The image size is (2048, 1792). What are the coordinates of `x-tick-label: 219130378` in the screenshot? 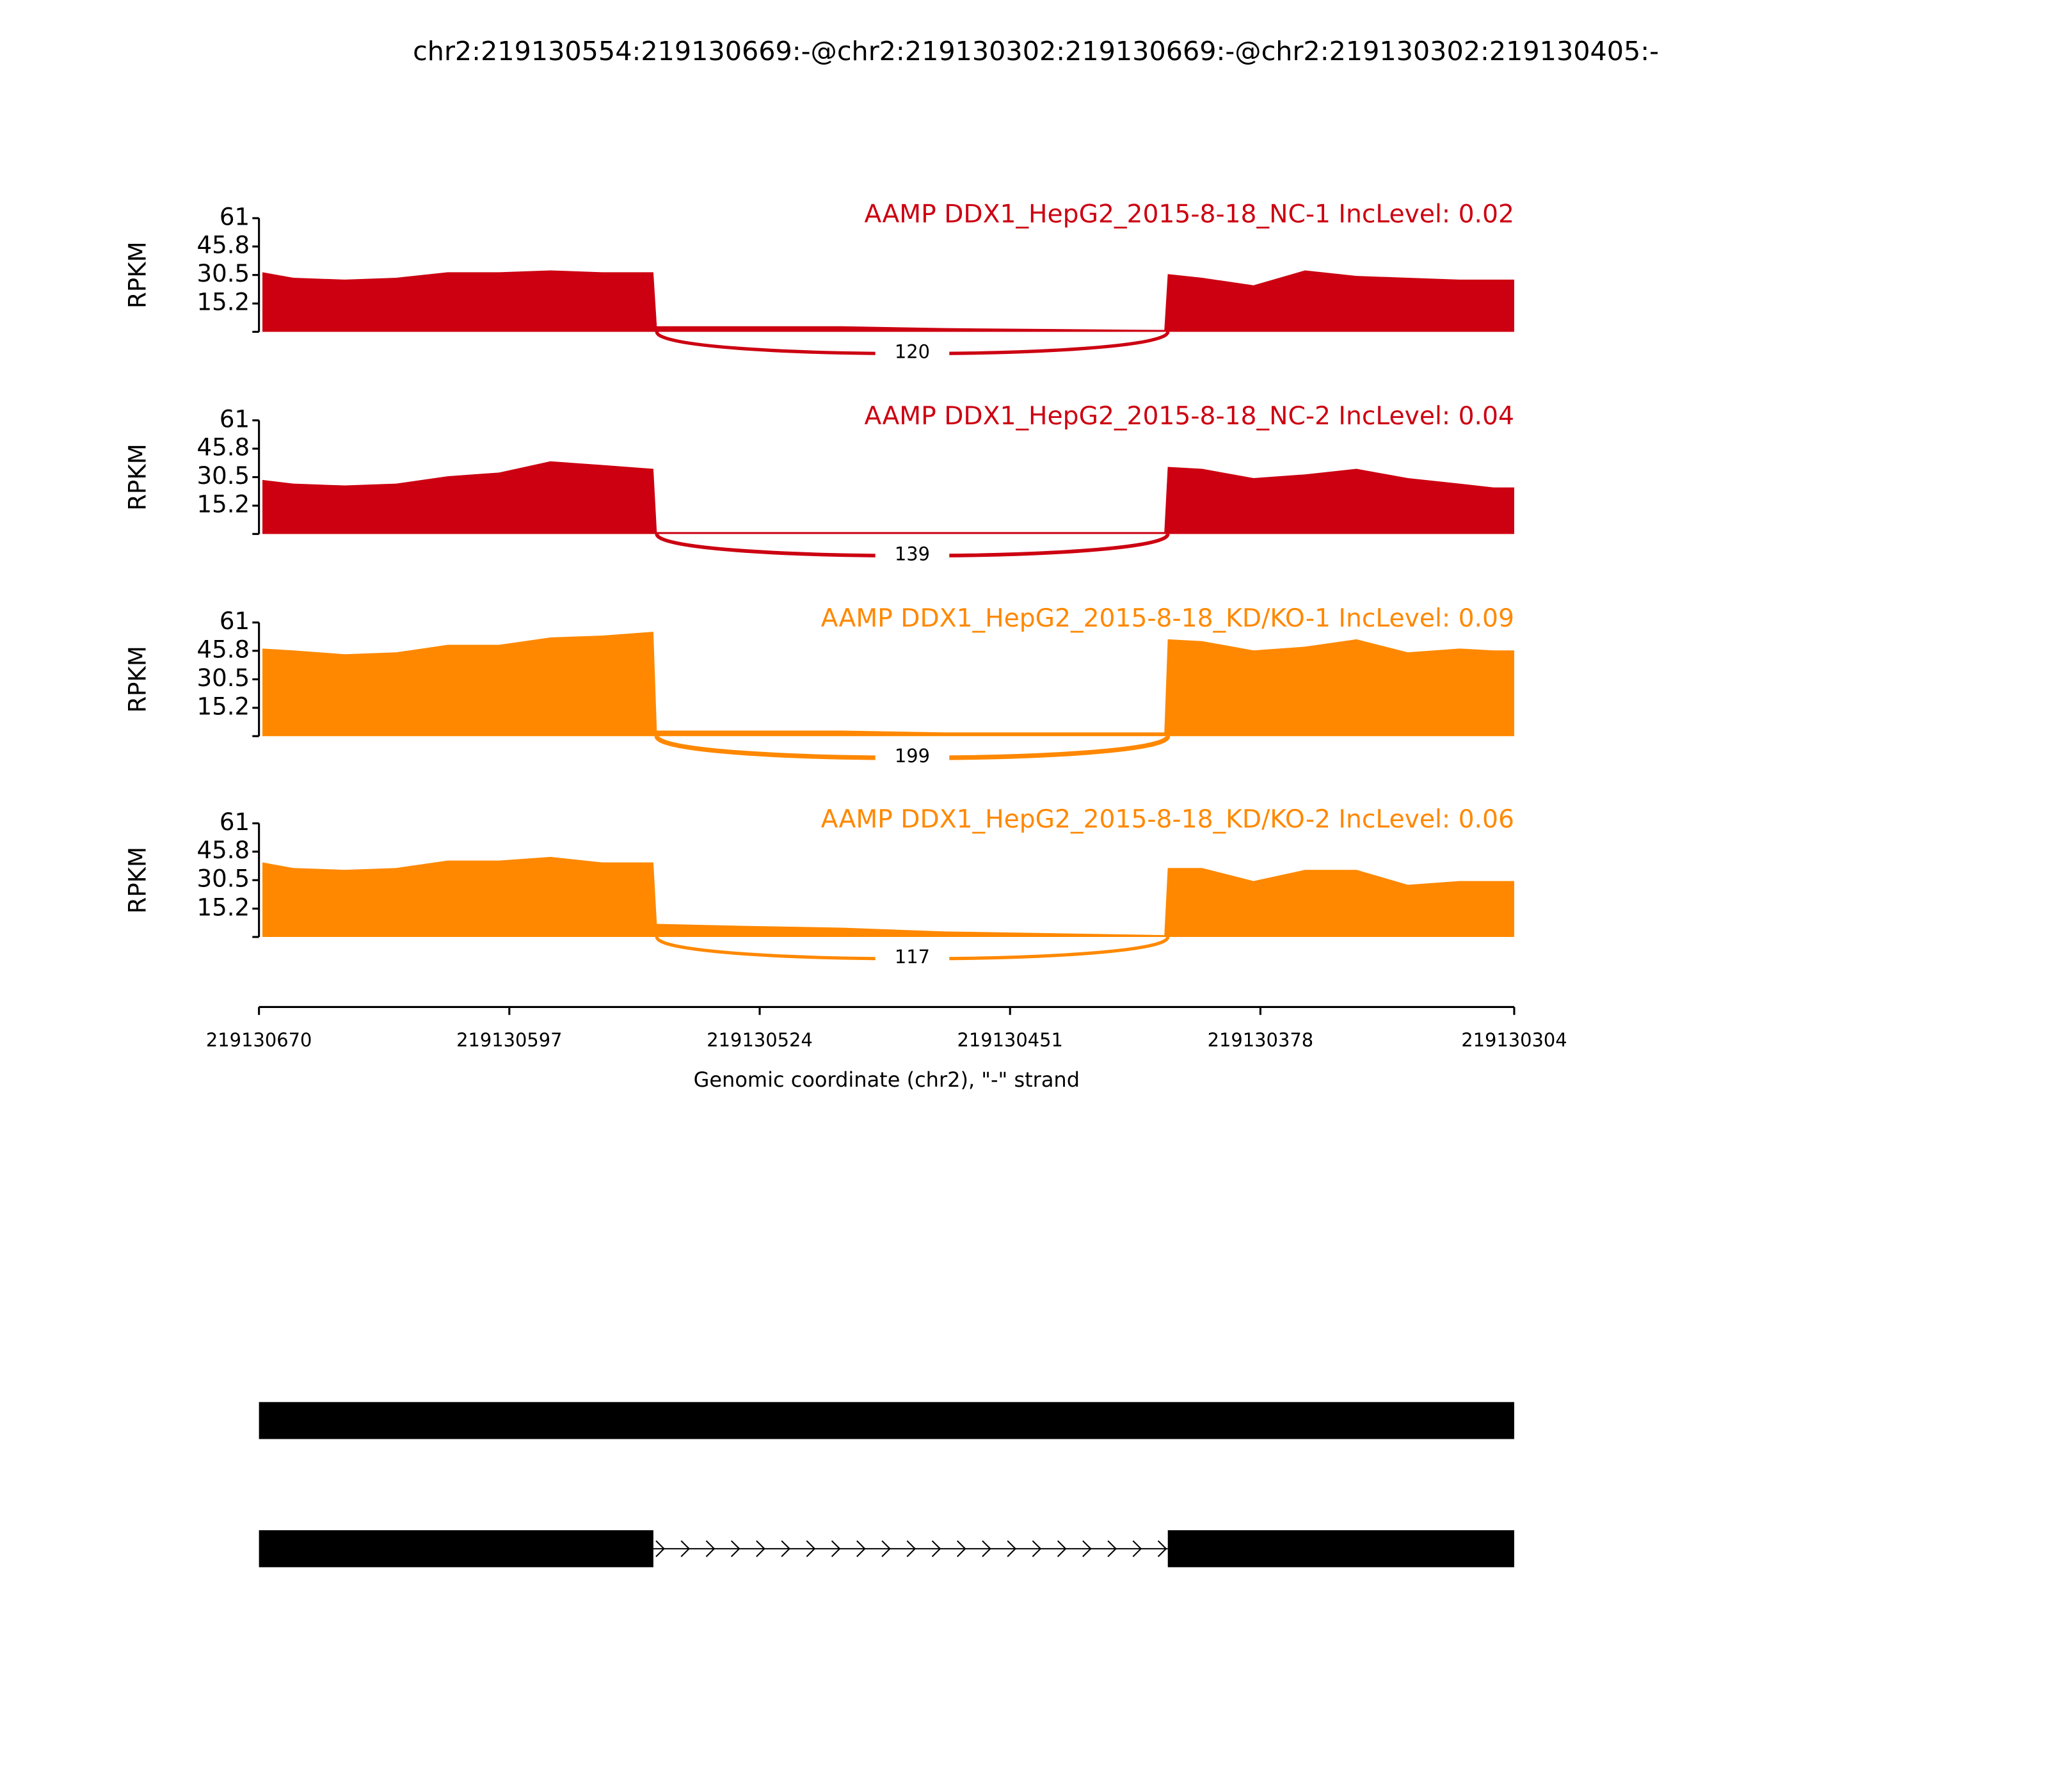 It's located at (1260, 1040).